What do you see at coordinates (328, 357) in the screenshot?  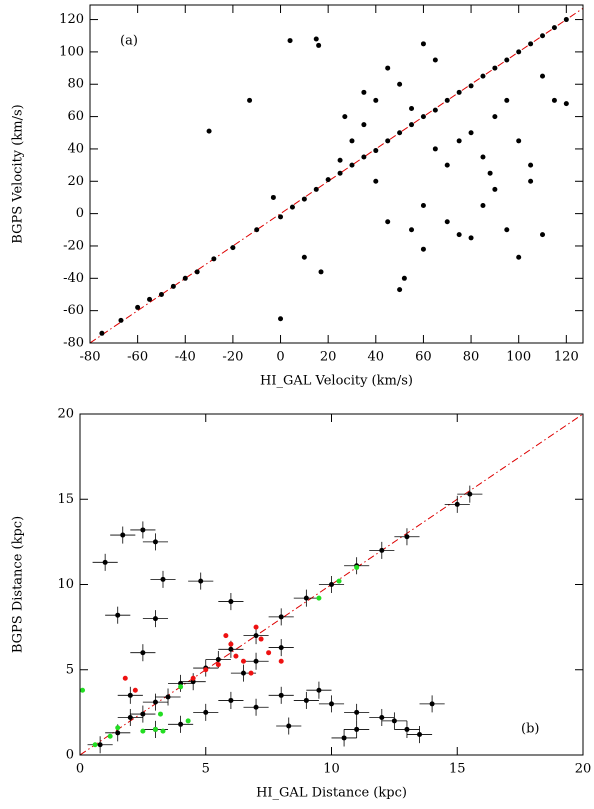 I see `x-tick-label: 20` at bounding box center [328, 357].